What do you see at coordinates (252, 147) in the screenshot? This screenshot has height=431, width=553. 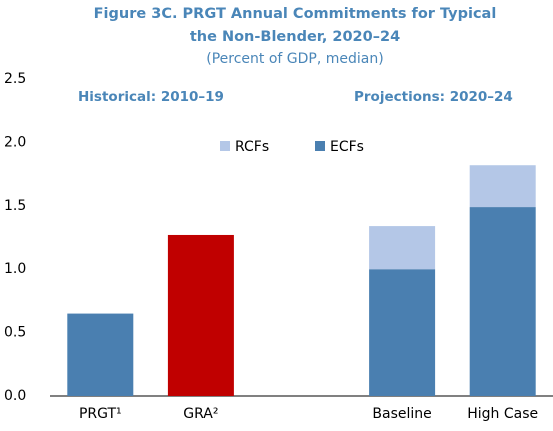 I see `legend-label: RCFs` at bounding box center [252, 147].